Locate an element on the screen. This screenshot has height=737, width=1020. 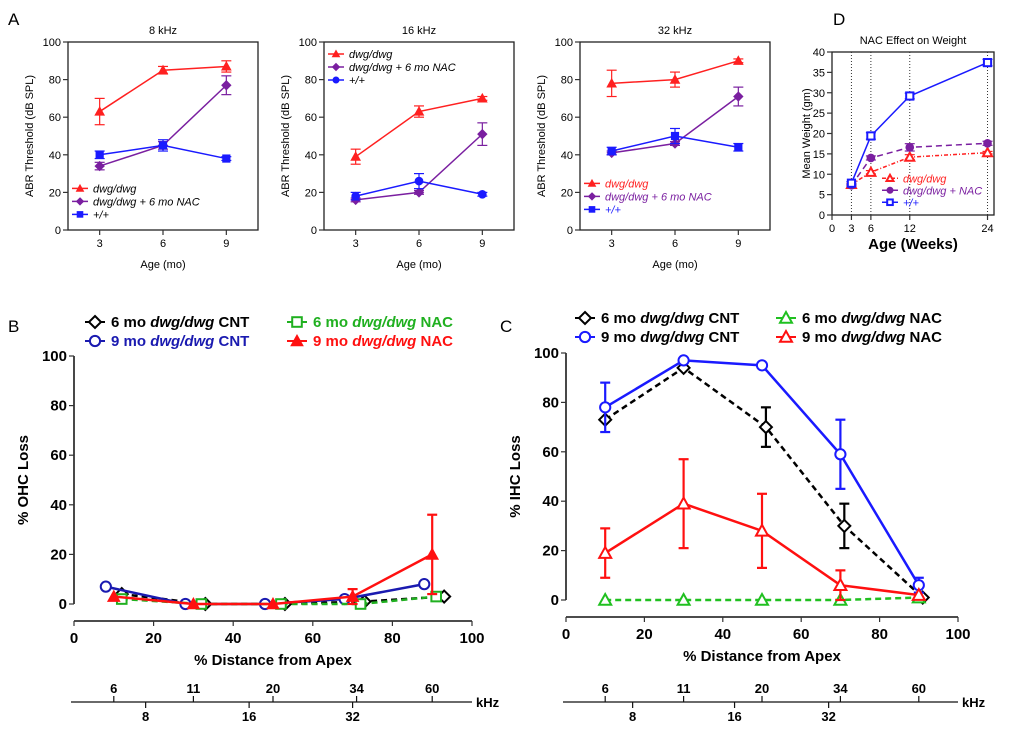
x-tick-label: 24 is located at coordinates (987, 229).